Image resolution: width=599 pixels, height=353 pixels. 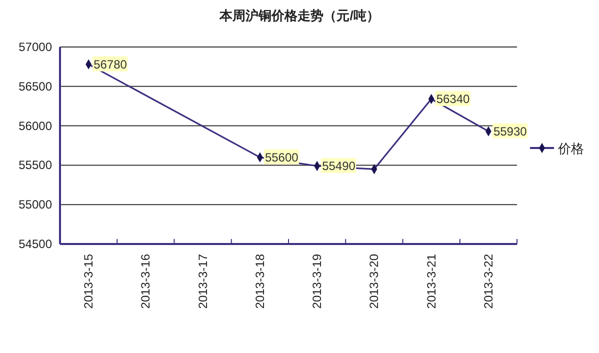 I want to click on x-tick-label: 2013-3-18, so click(x=259, y=281).